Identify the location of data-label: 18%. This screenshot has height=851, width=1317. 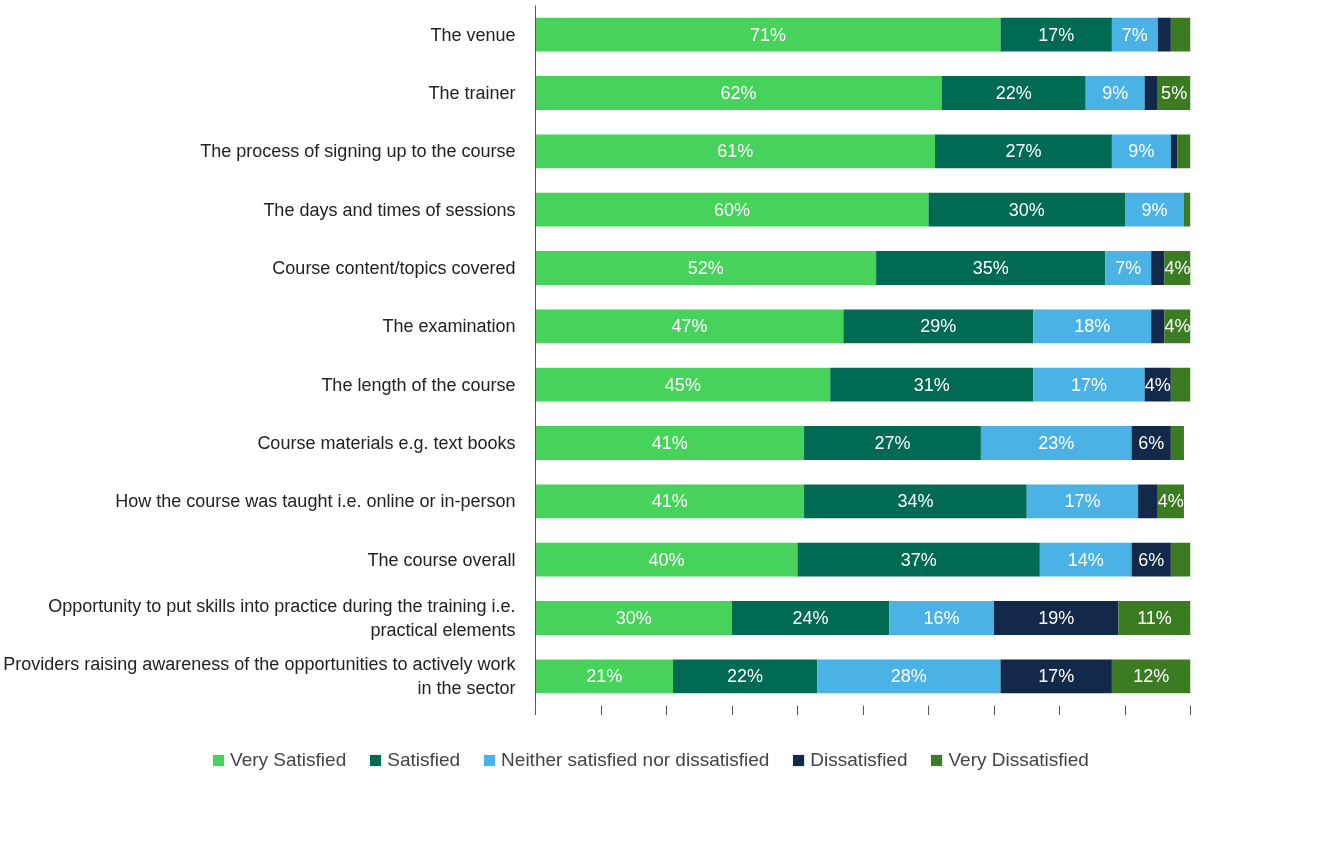
(1092, 326).